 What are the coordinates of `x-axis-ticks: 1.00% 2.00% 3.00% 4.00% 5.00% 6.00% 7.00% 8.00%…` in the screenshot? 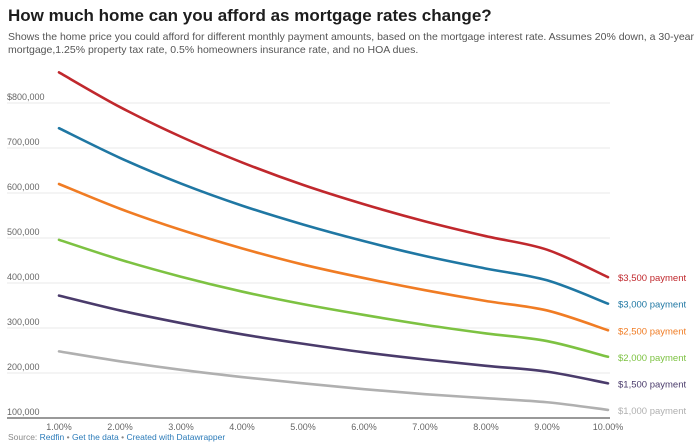 It's located at (334, 427).